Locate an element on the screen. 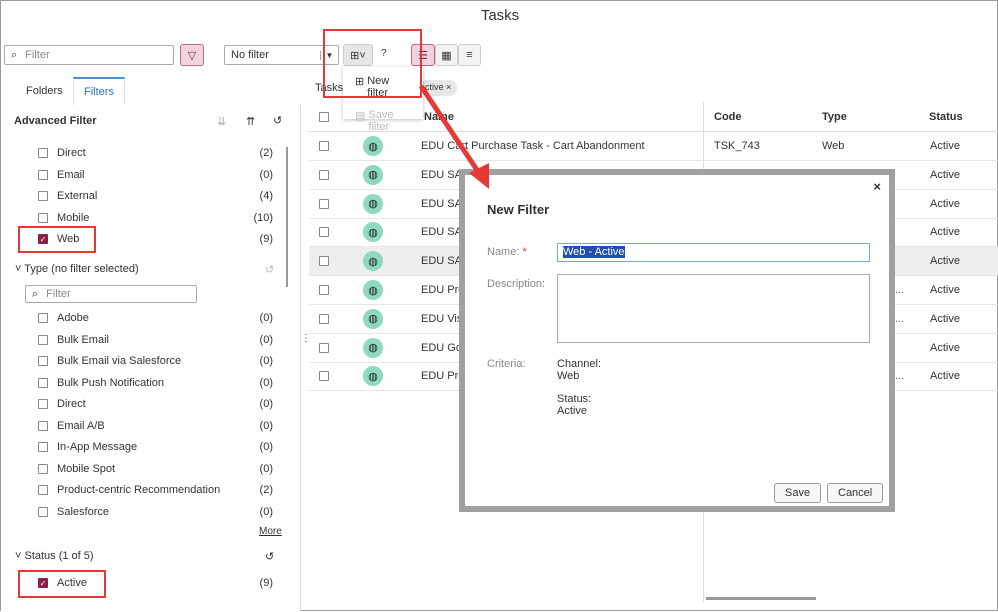 The image size is (998, 612). new-filter-icon: ⊞ is located at coordinates (360, 82).